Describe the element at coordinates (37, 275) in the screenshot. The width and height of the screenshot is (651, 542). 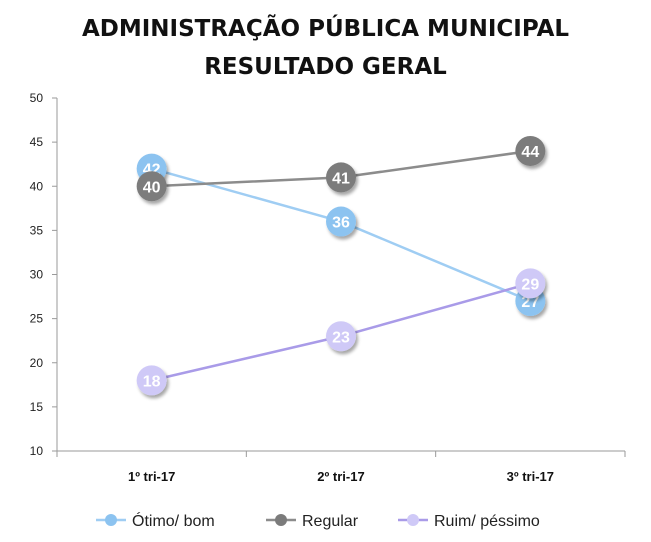
I see `y-tick-label: 30` at that location.